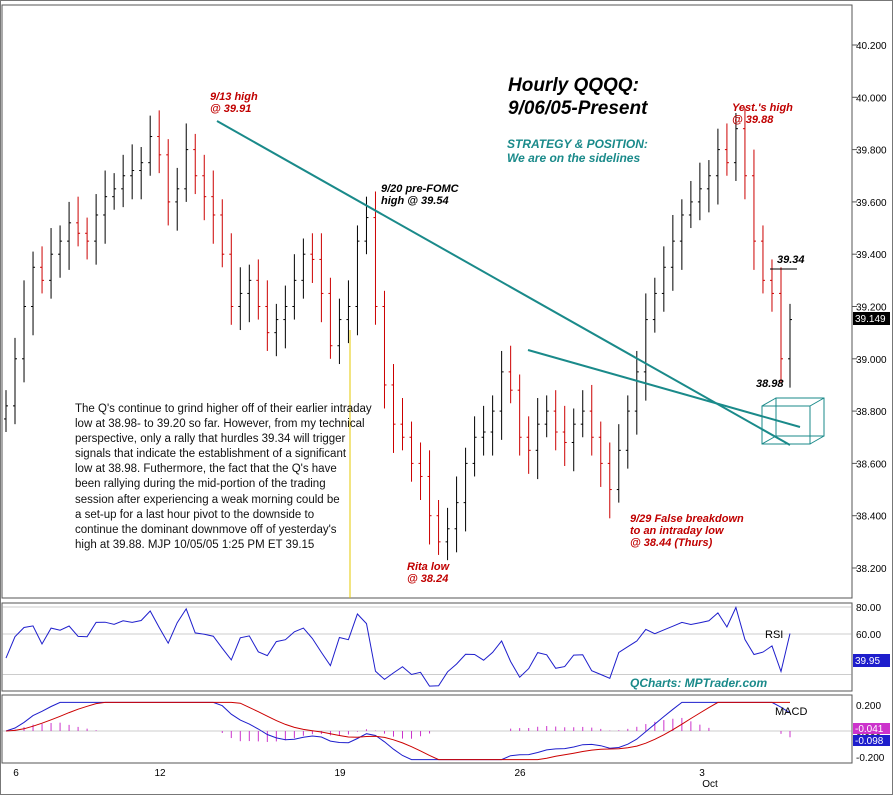  Describe the element at coordinates (870, 758) in the screenshot. I see `macd-tick-label: -0.200` at that location.